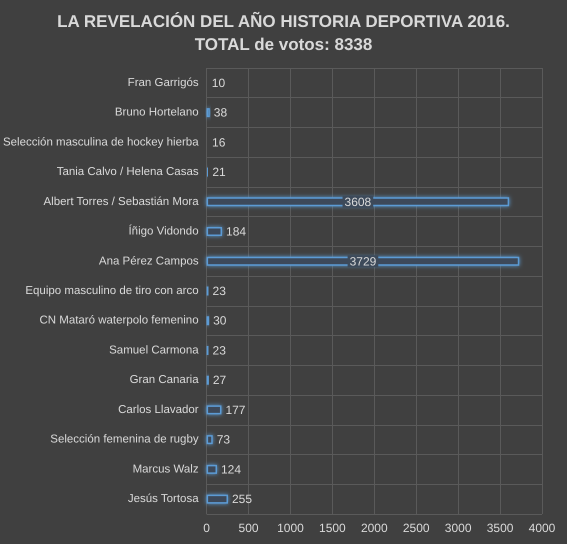 The height and width of the screenshot is (544, 567). Describe the element at coordinates (542, 528) in the screenshot. I see `x-tick-label: 4000` at that location.